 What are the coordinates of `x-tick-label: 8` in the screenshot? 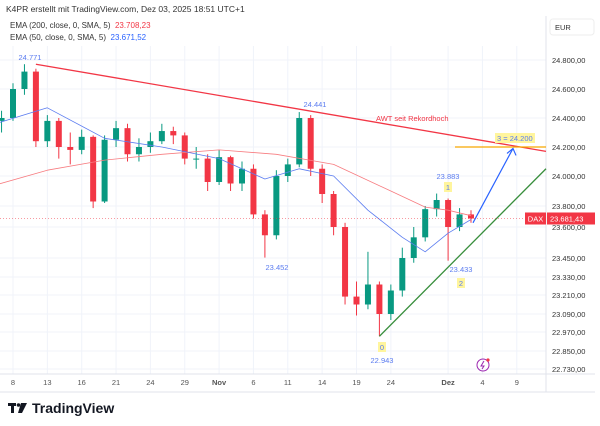 It's located at (13, 382).